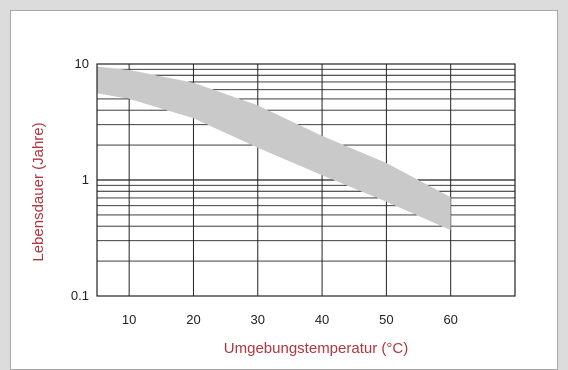 The height and width of the screenshot is (370, 568). I want to click on x-tick-label: 10, so click(129, 319).